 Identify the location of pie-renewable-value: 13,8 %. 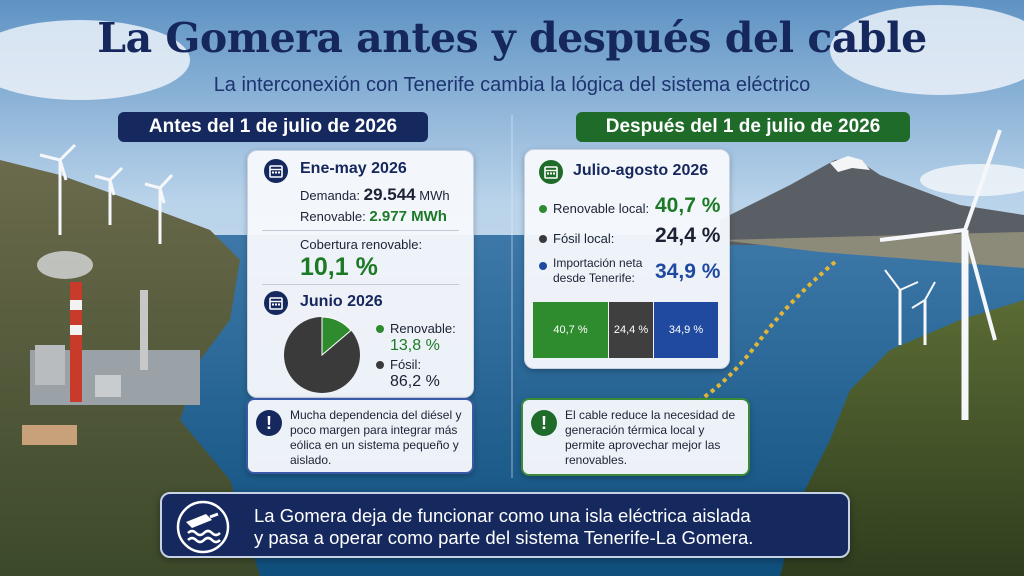
(415, 345).